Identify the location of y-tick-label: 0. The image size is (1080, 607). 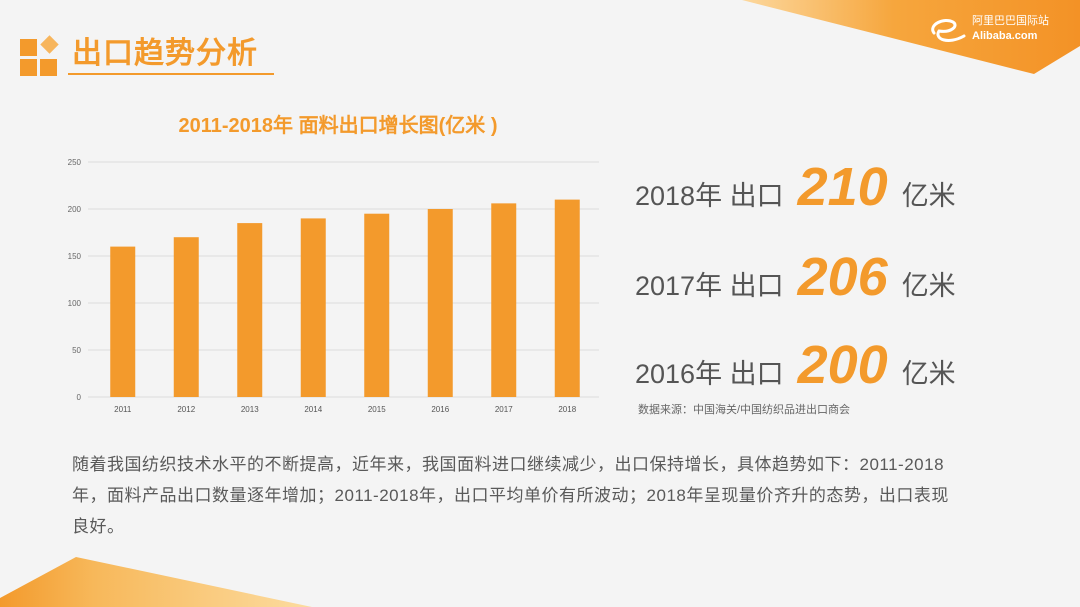
(79, 397).